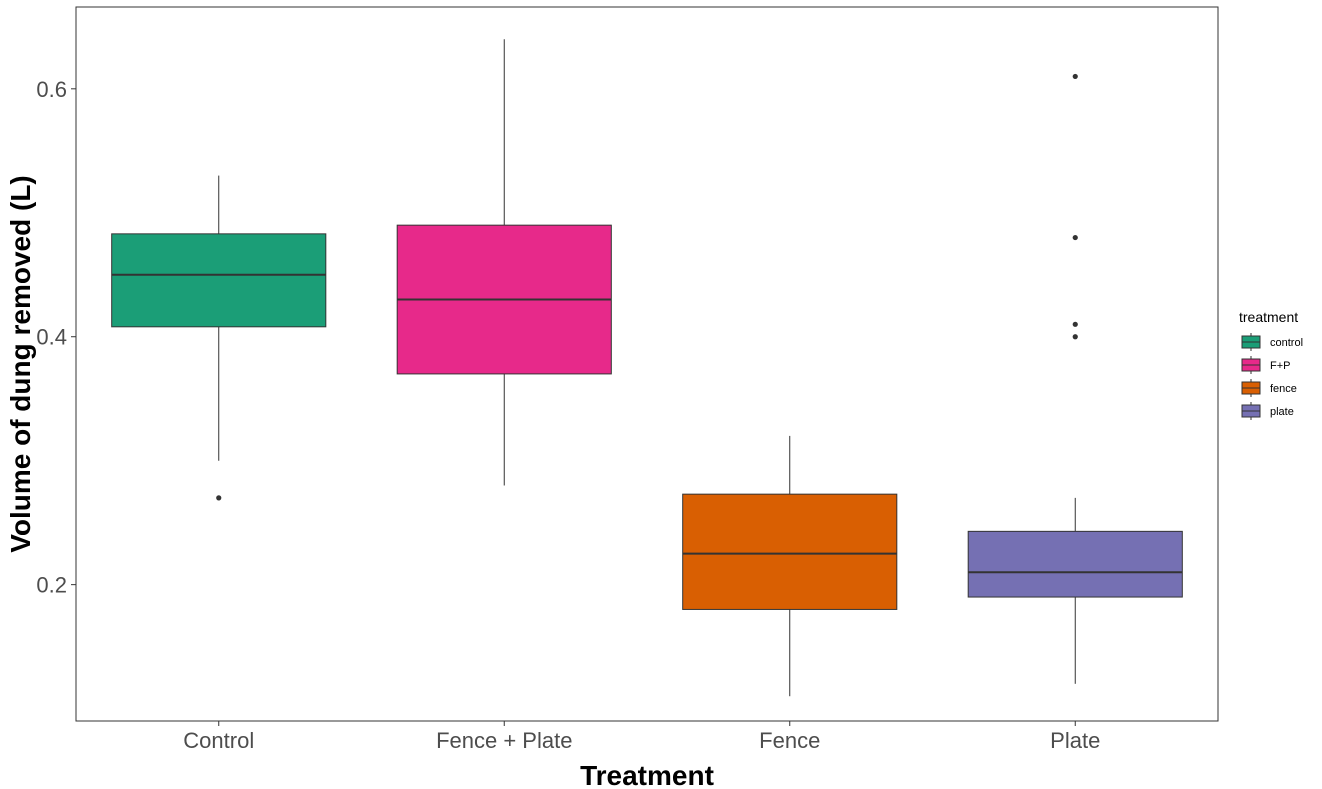  Describe the element at coordinates (1251, 342) in the screenshot. I see `legend-key-control` at that location.